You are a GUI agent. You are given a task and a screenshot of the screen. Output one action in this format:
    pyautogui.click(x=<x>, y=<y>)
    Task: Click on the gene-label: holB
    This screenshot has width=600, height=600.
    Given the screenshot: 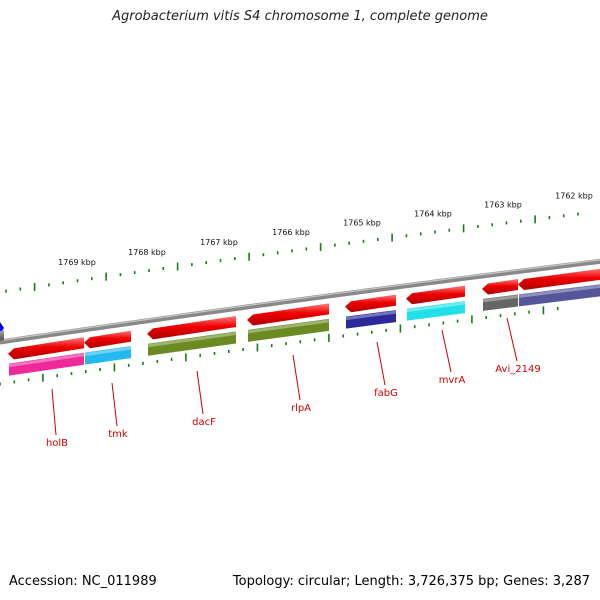 What is the action you would take?
    pyautogui.click(x=57, y=443)
    